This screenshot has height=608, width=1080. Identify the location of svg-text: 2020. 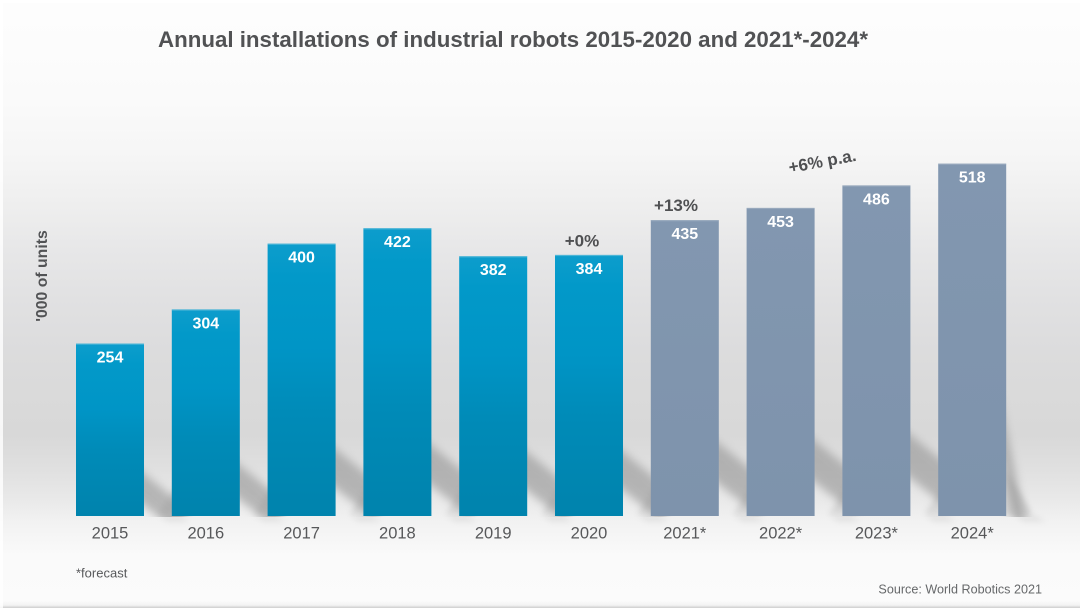
(589, 534).